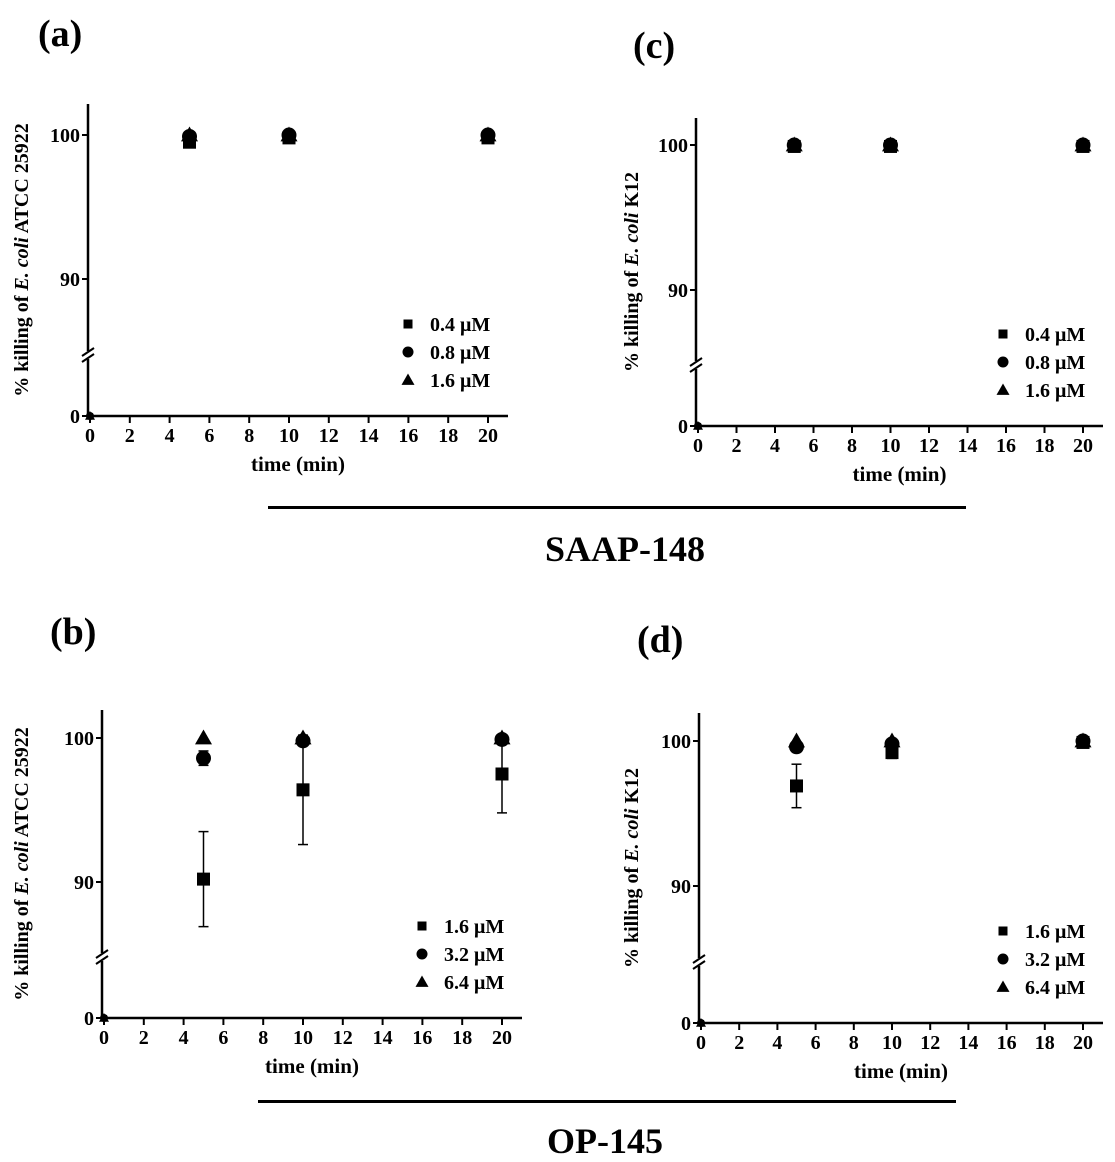  Describe the element at coordinates (699, 959) in the screenshot. I see `panel-3-axis-break-mark` at that location.